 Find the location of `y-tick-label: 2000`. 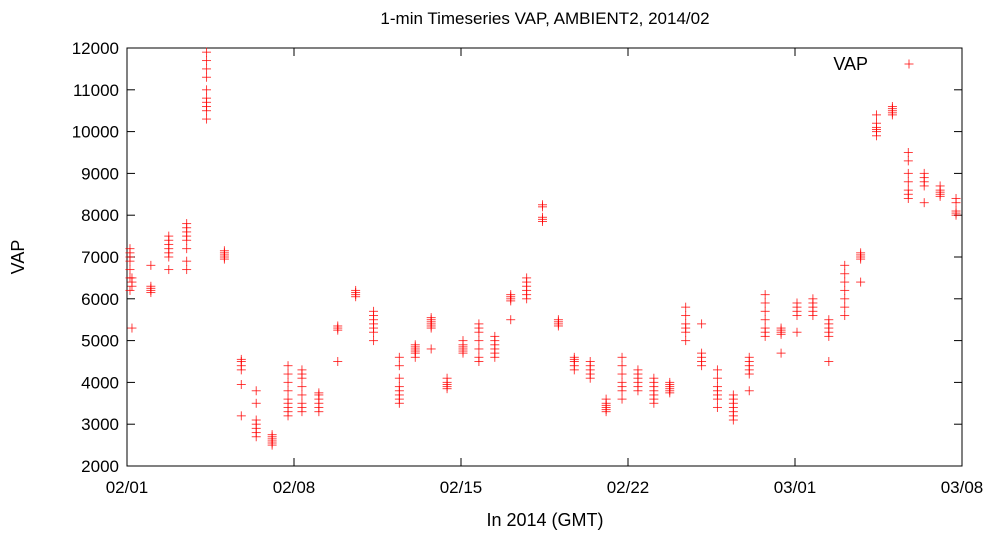

y-tick-label: 2000 is located at coordinates (100, 466).